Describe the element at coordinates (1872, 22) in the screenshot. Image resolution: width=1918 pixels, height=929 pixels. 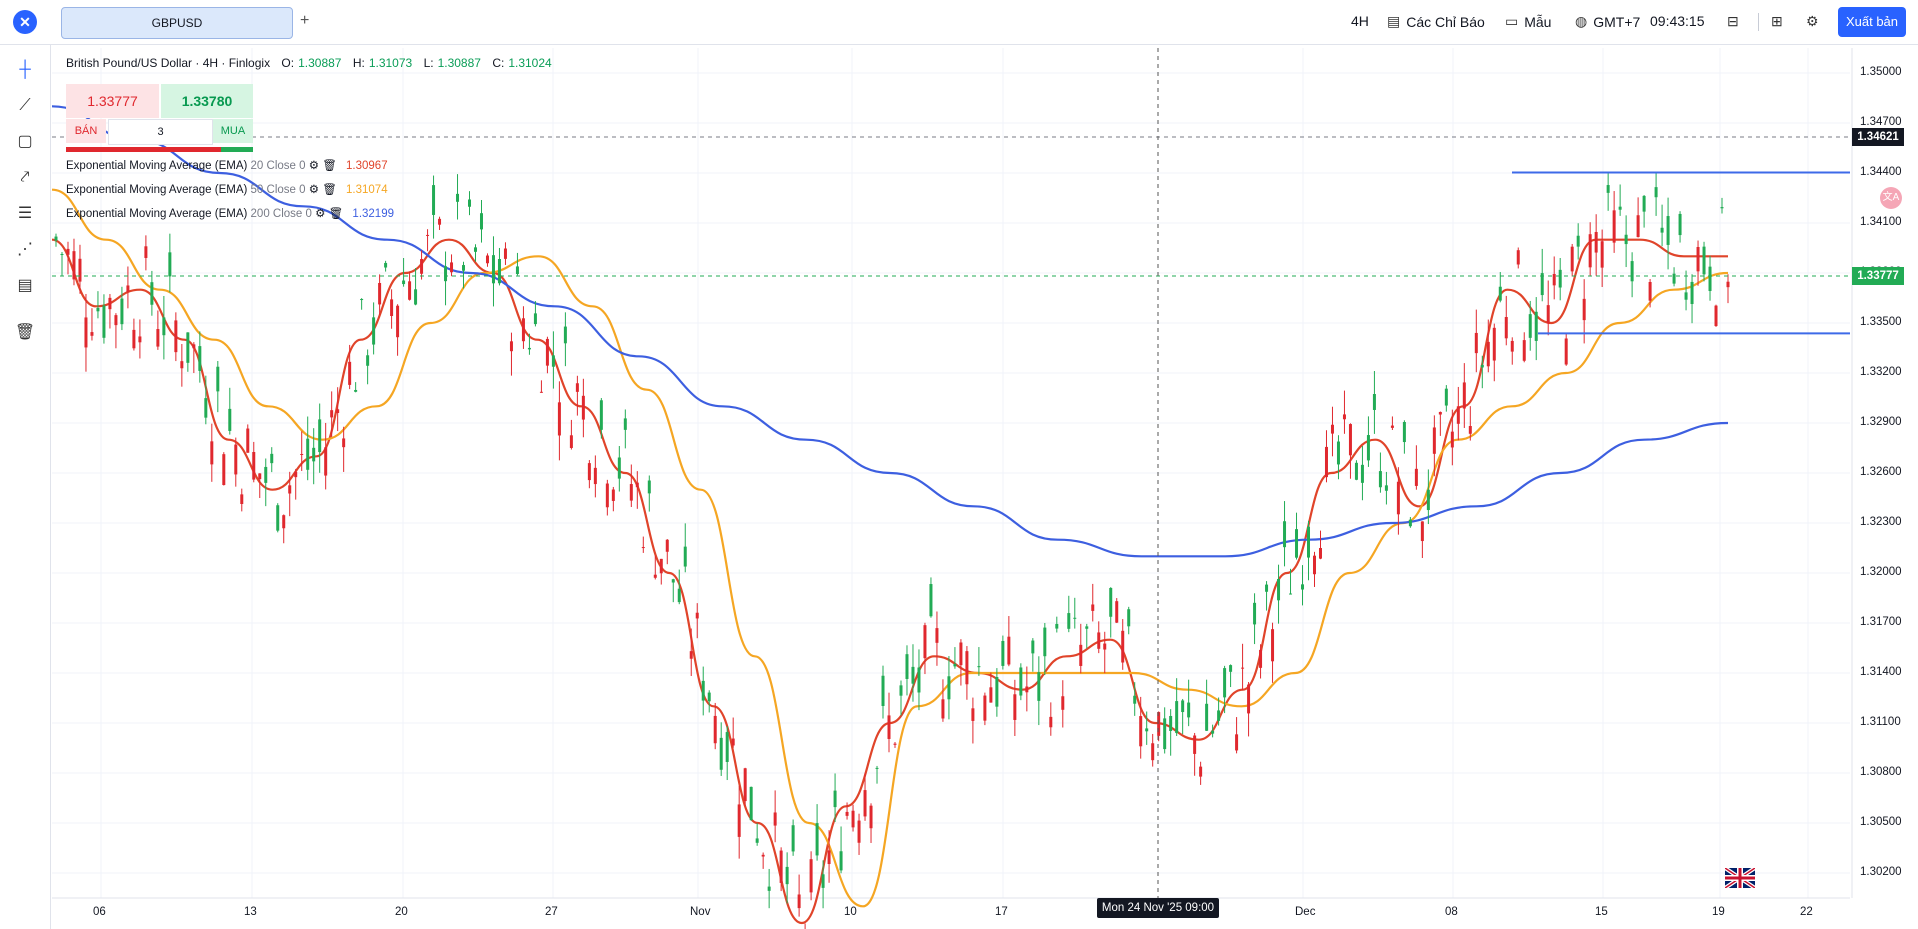
I see `publish-button: Xuất bản` at that location.